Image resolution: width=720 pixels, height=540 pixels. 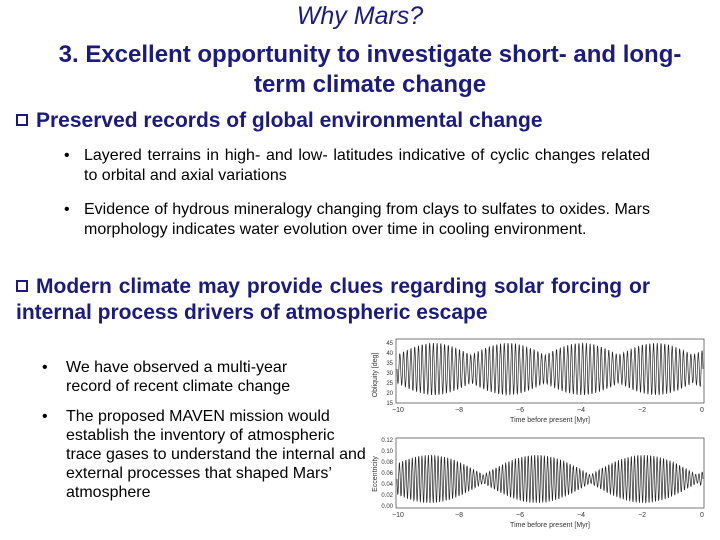 What do you see at coordinates (702, 515) in the screenshot?
I see `eccentricity-xtick: 0` at bounding box center [702, 515].